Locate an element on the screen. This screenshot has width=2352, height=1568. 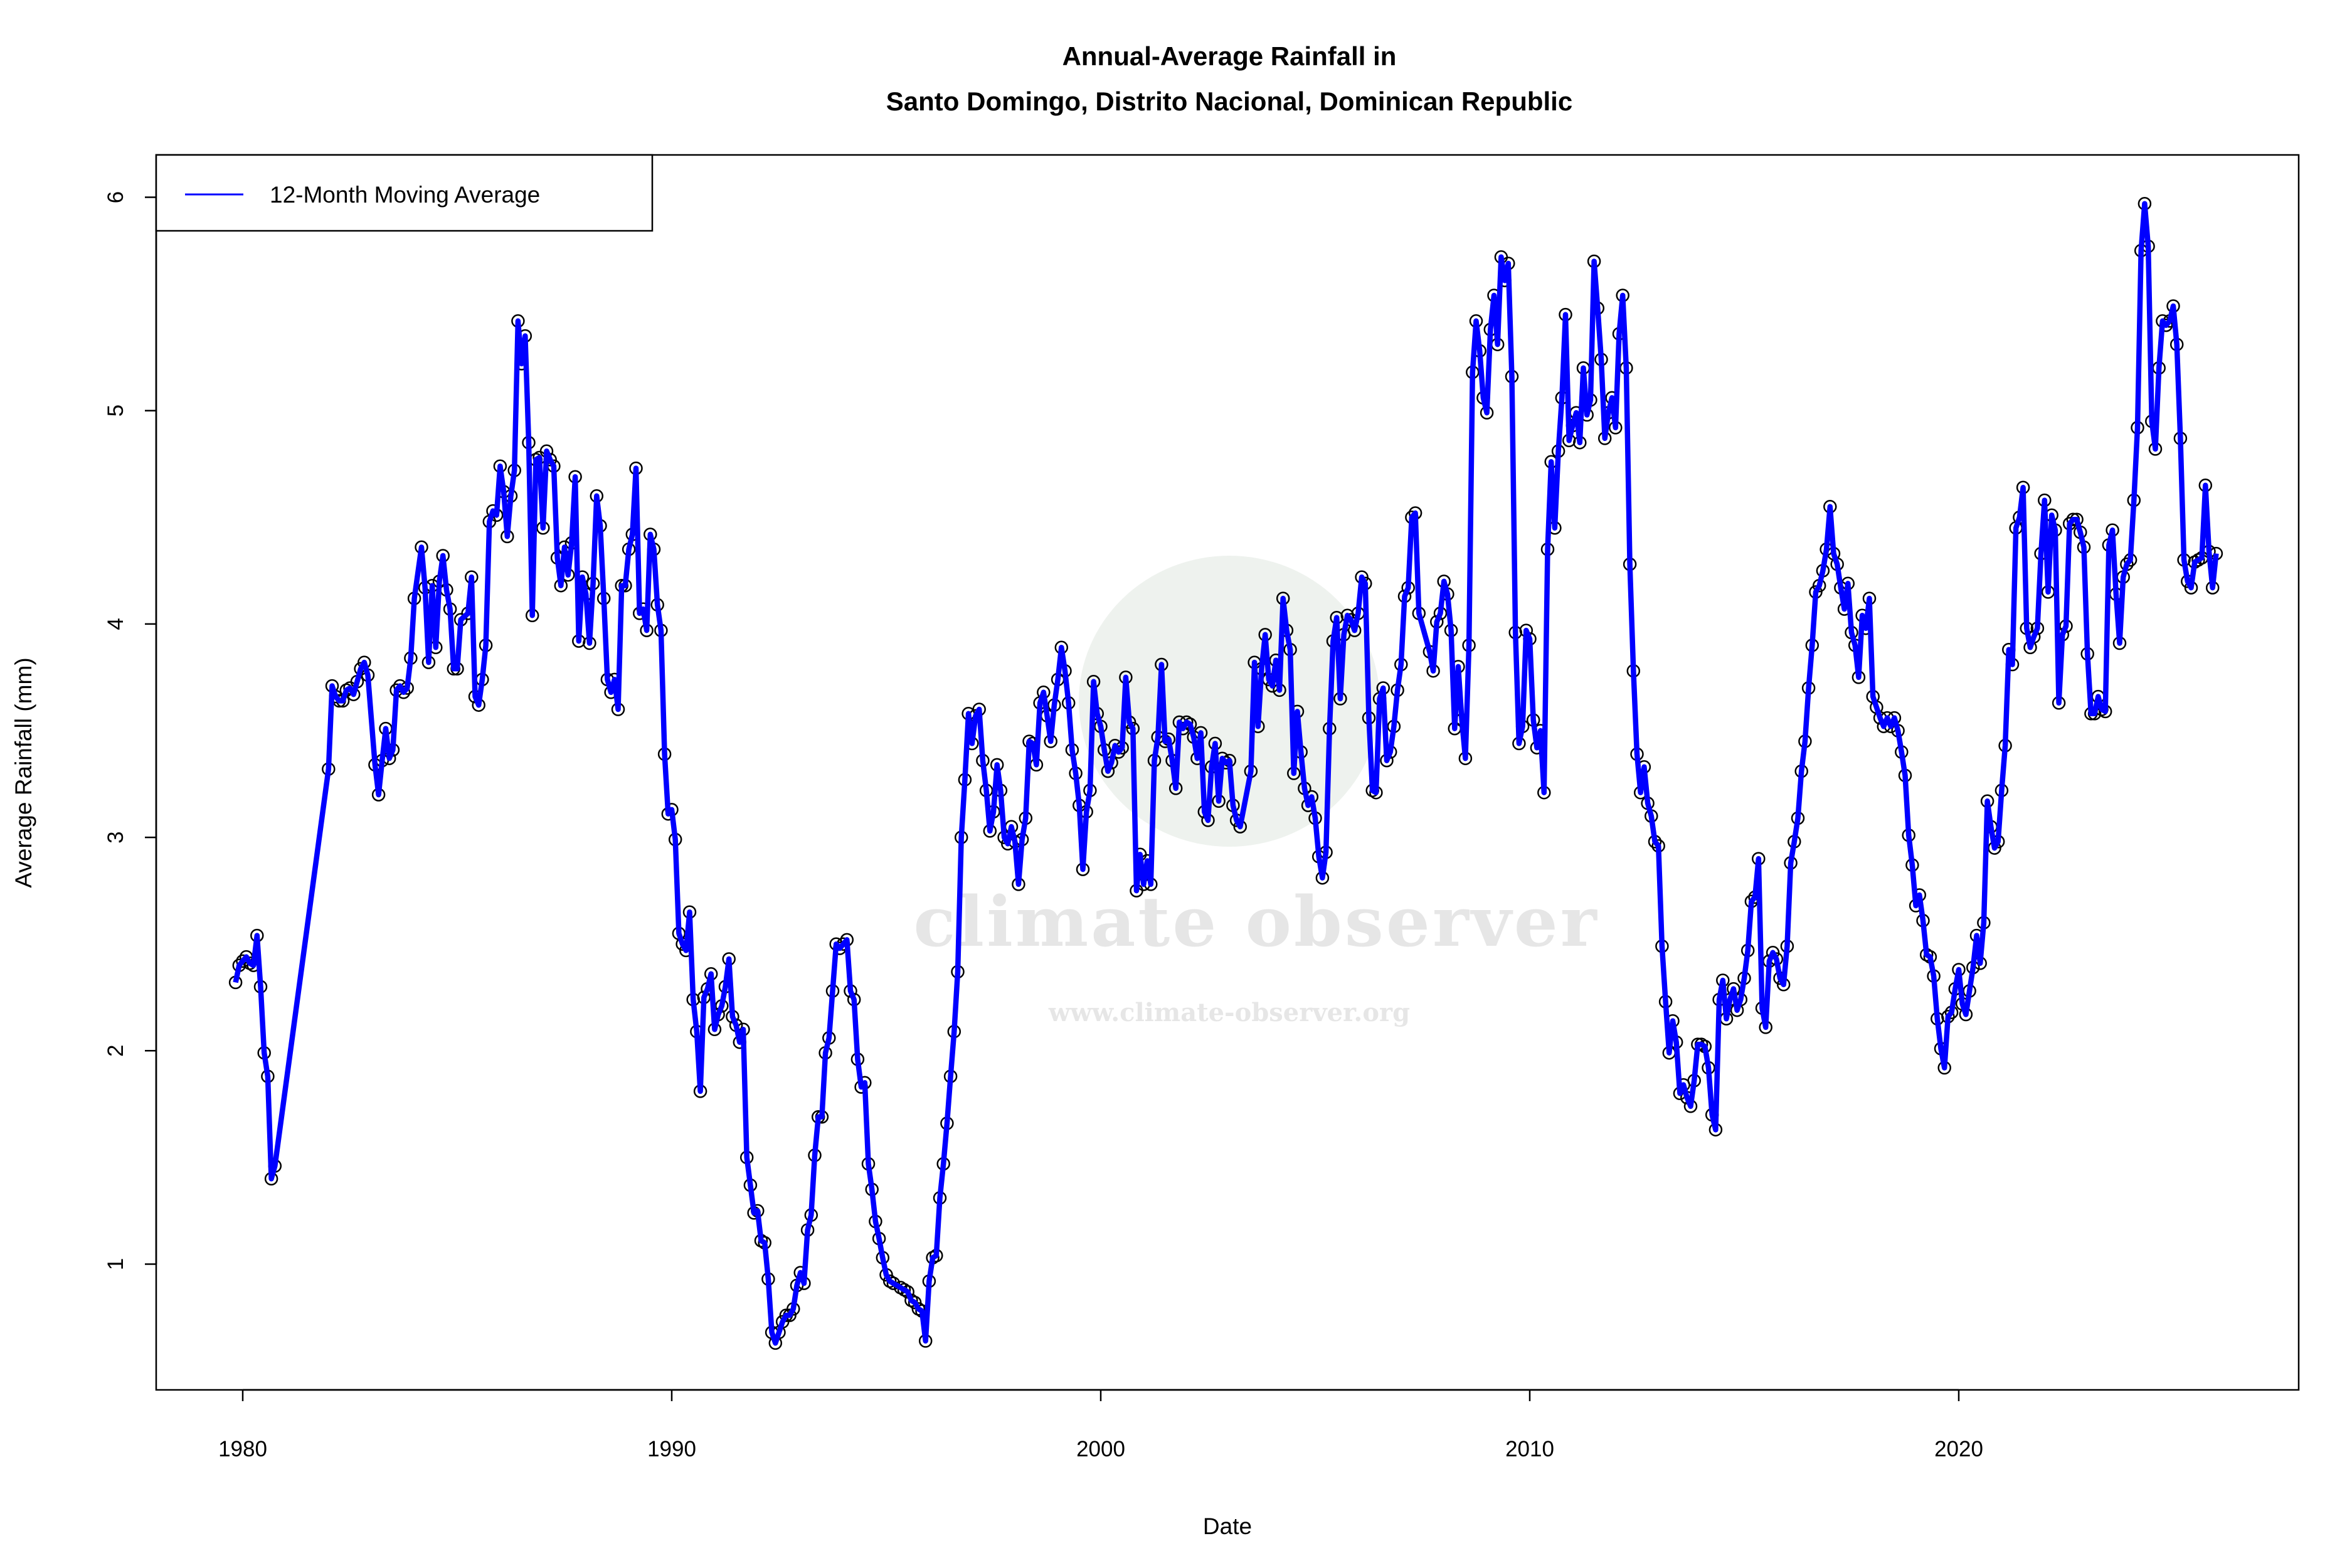
legend-box is located at coordinates (404, 193).